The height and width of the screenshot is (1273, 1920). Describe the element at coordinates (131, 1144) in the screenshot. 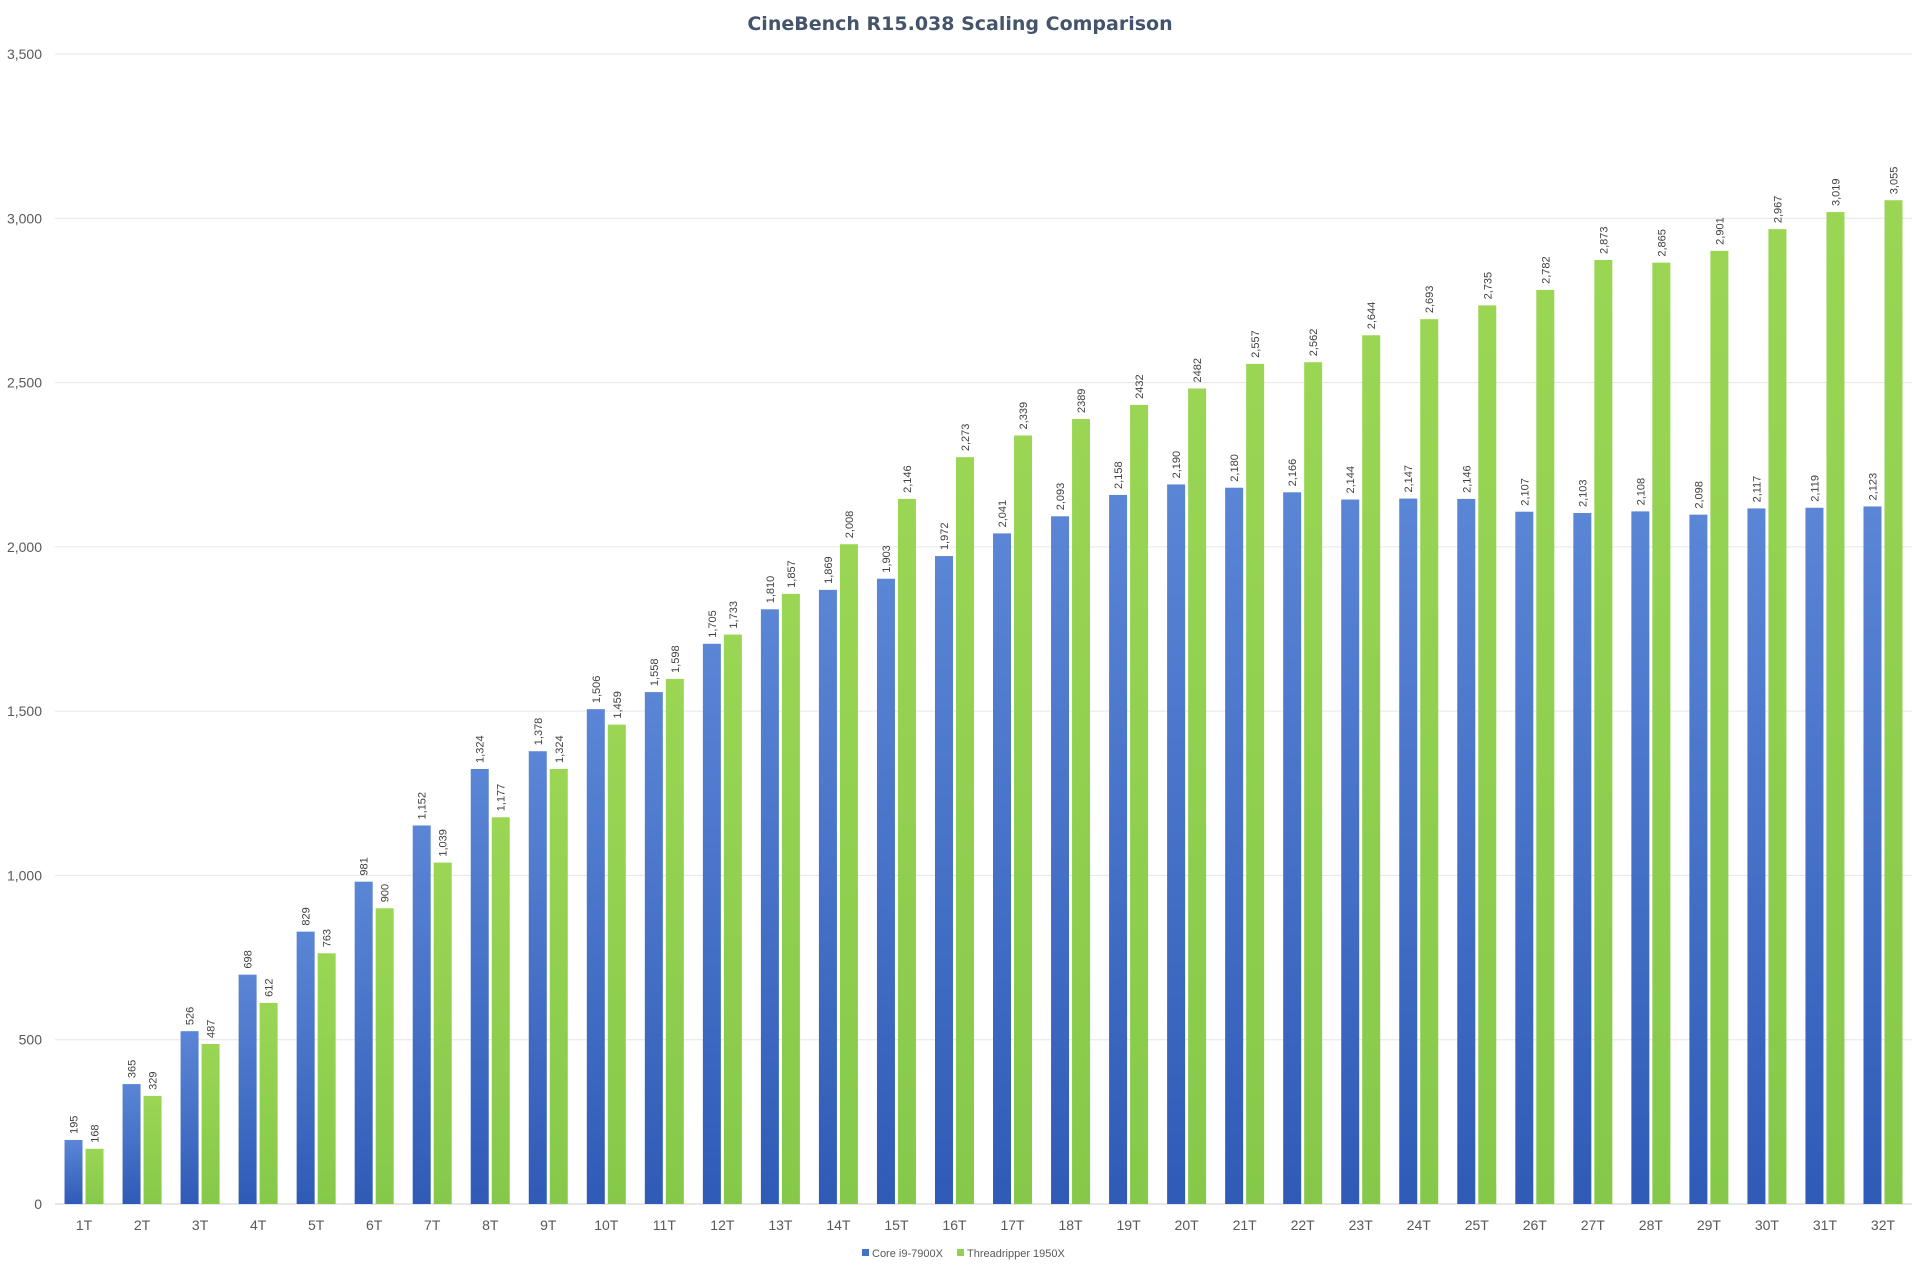

I see `bar-core-i9-2T` at that location.